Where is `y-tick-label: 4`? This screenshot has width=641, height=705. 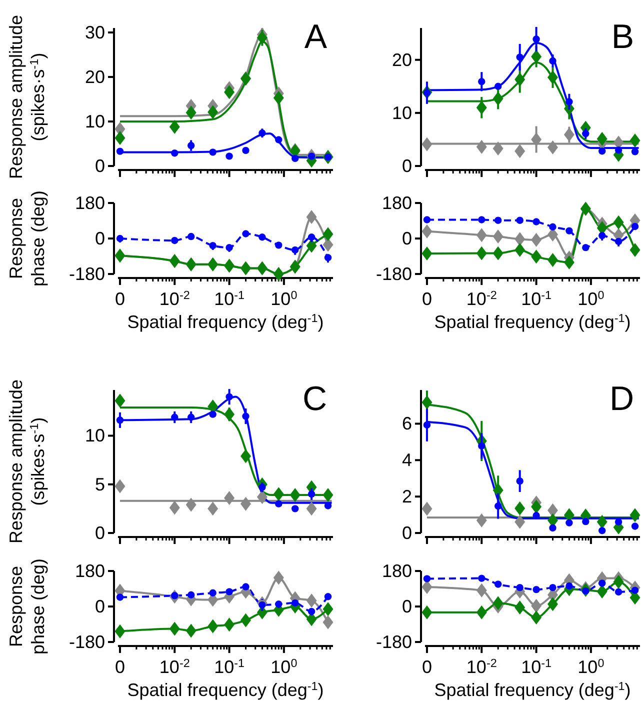
y-tick-label: 4 is located at coordinates (407, 460).